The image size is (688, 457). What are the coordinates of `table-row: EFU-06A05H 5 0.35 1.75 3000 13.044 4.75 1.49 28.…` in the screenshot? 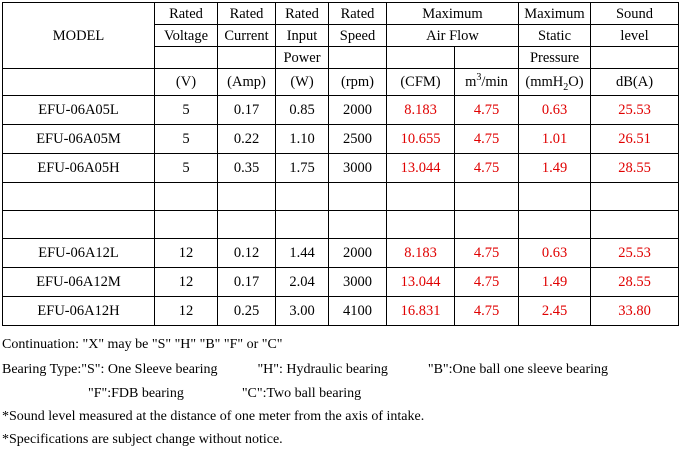 It's located at (341, 168).